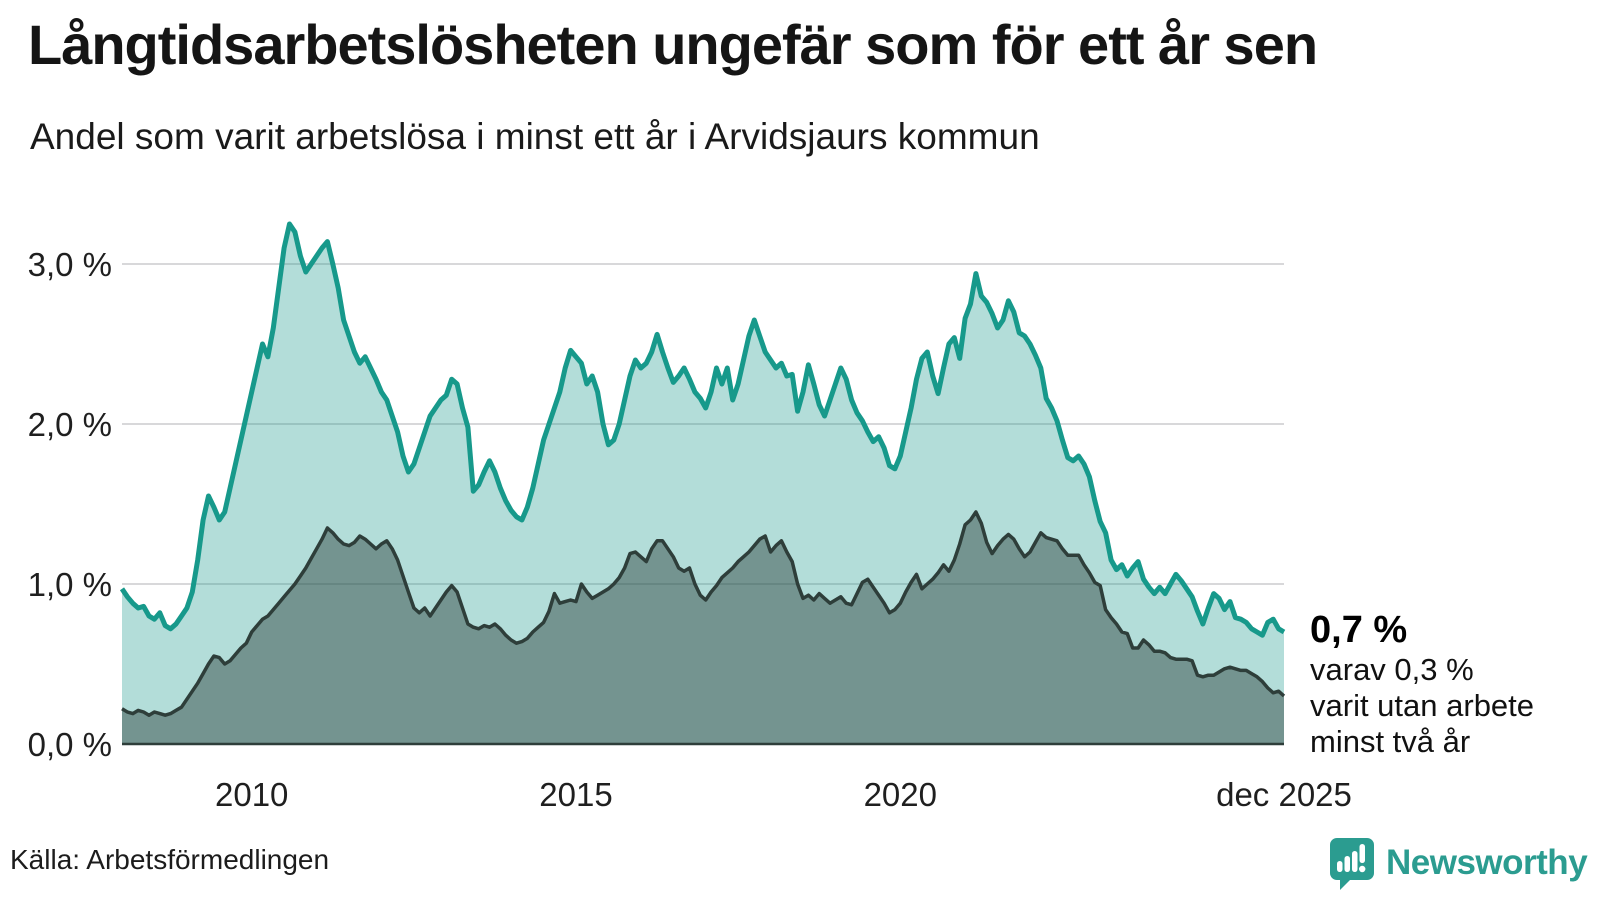 The height and width of the screenshot is (900, 1600). What do you see at coordinates (1487, 862) in the screenshot?
I see `newsworthy-logo-text: Newsworthy` at bounding box center [1487, 862].